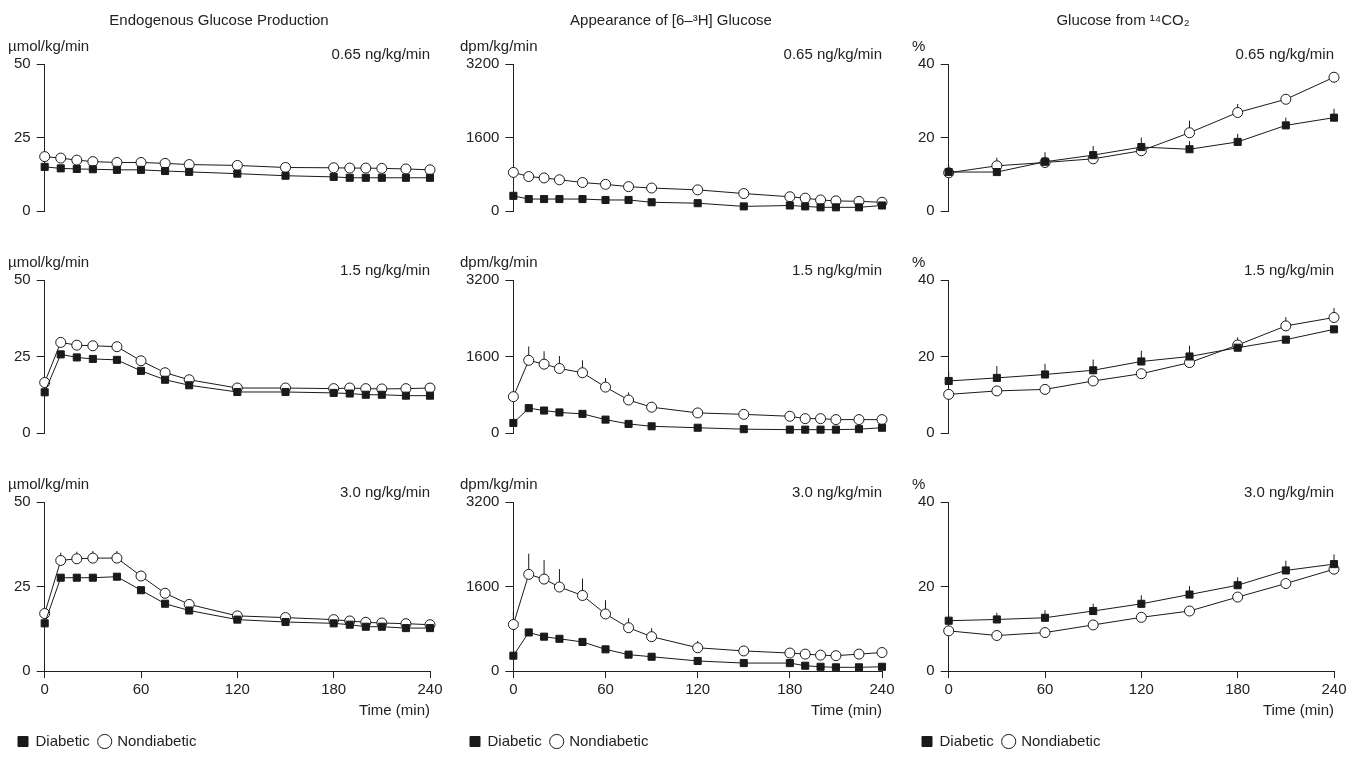 The height and width of the screenshot is (776, 1357). Describe the element at coordinates (1123, 20) in the screenshot. I see `chart-title: Glucose from ¹⁴CO₂` at that location.